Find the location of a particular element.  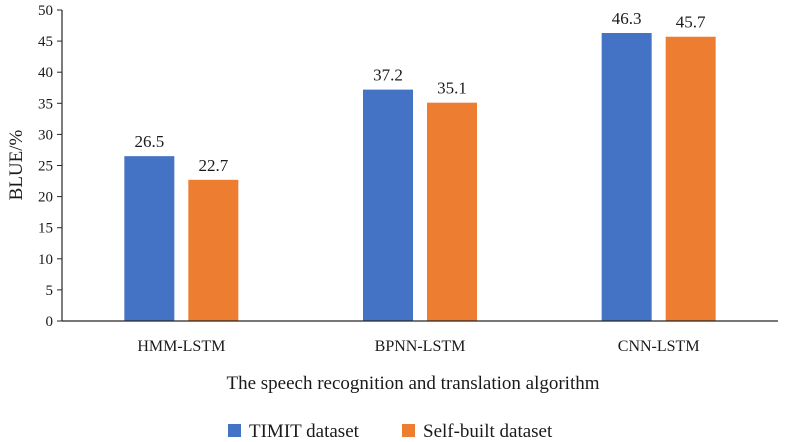

y-tick-label: 0 is located at coordinates (50, 322).